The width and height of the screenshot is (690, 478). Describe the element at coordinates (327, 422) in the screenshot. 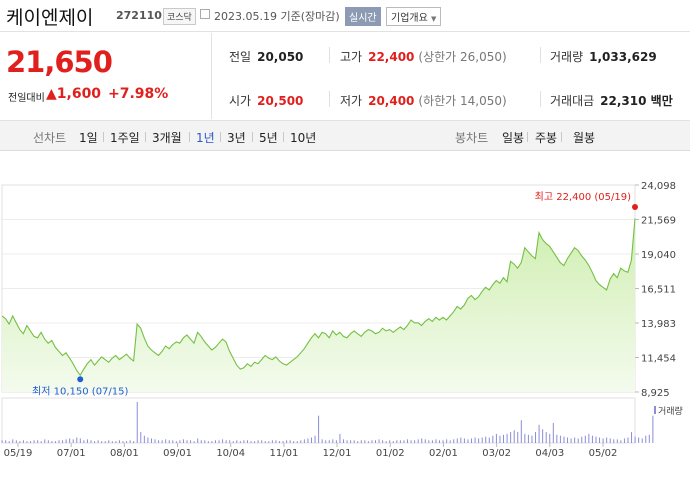

I see `volume-bars` at that location.